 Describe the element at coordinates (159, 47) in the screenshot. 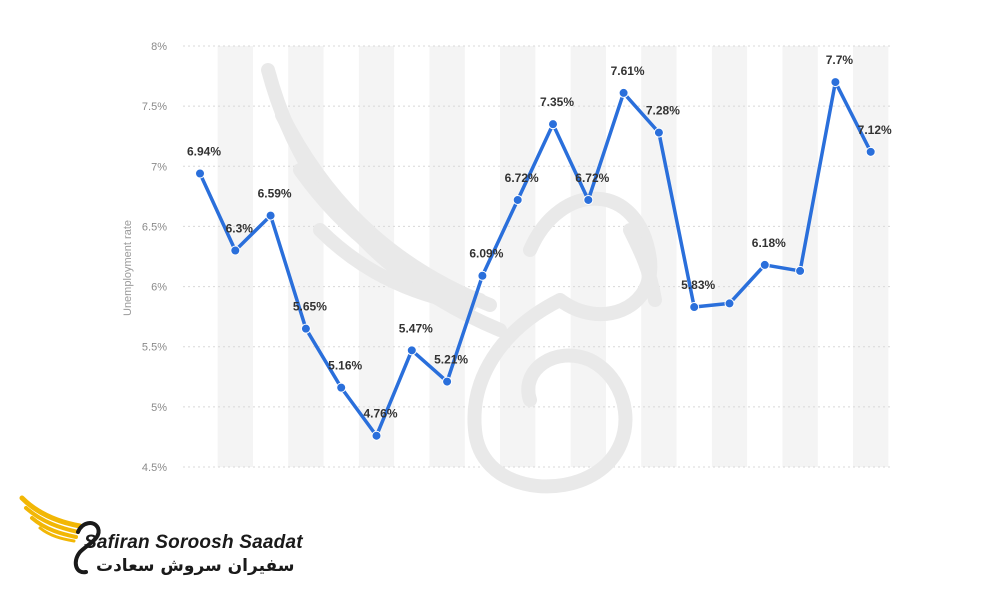

I see `y-tick-label: 8%` at that location.